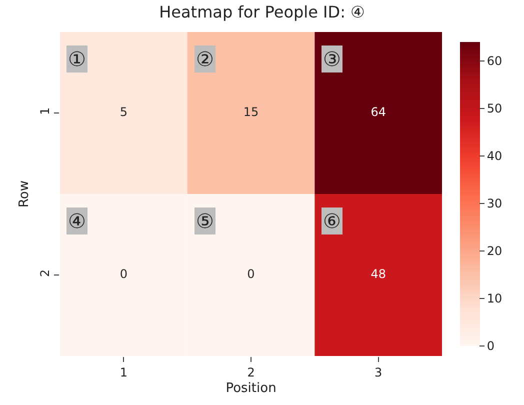 The width and height of the screenshot is (524, 405). What do you see at coordinates (494, 156) in the screenshot?
I see `color-bar-label: 40` at bounding box center [494, 156].